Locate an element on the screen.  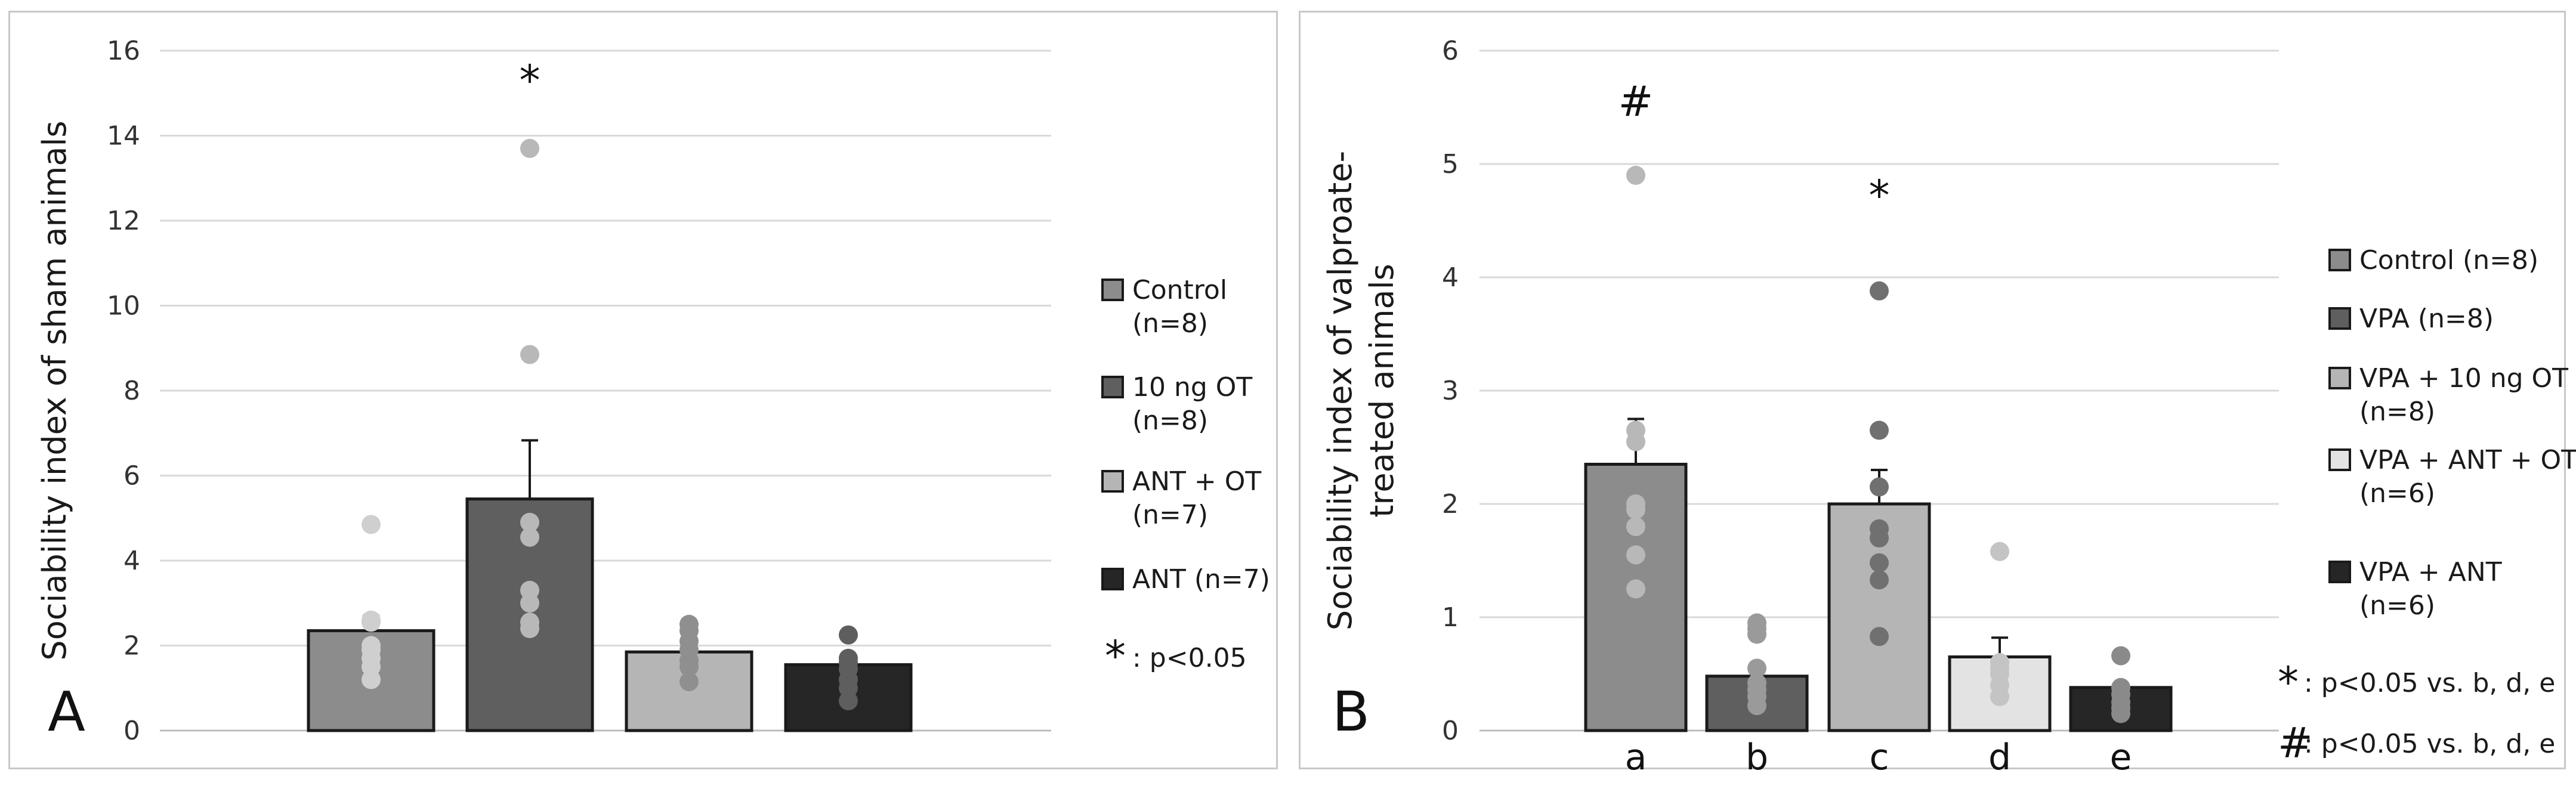
panel-b-legend-label: VPA (n=8) is located at coordinates (2426, 319).